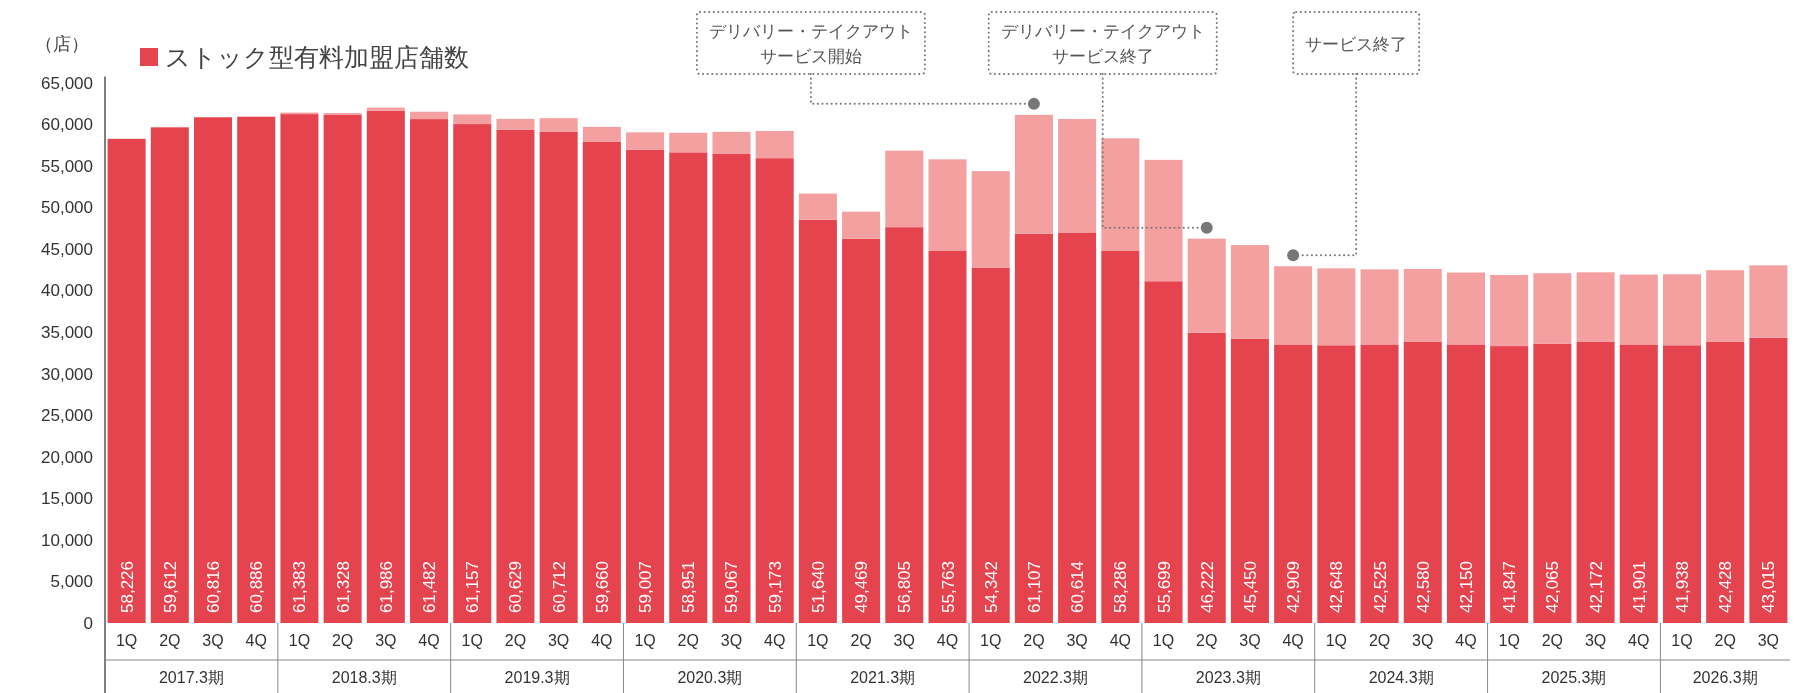 The width and height of the screenshot is (1796, 693). Describe the element at coordinates (732, 587) in the screenshot. I see `total-label: 59,067` at that location.